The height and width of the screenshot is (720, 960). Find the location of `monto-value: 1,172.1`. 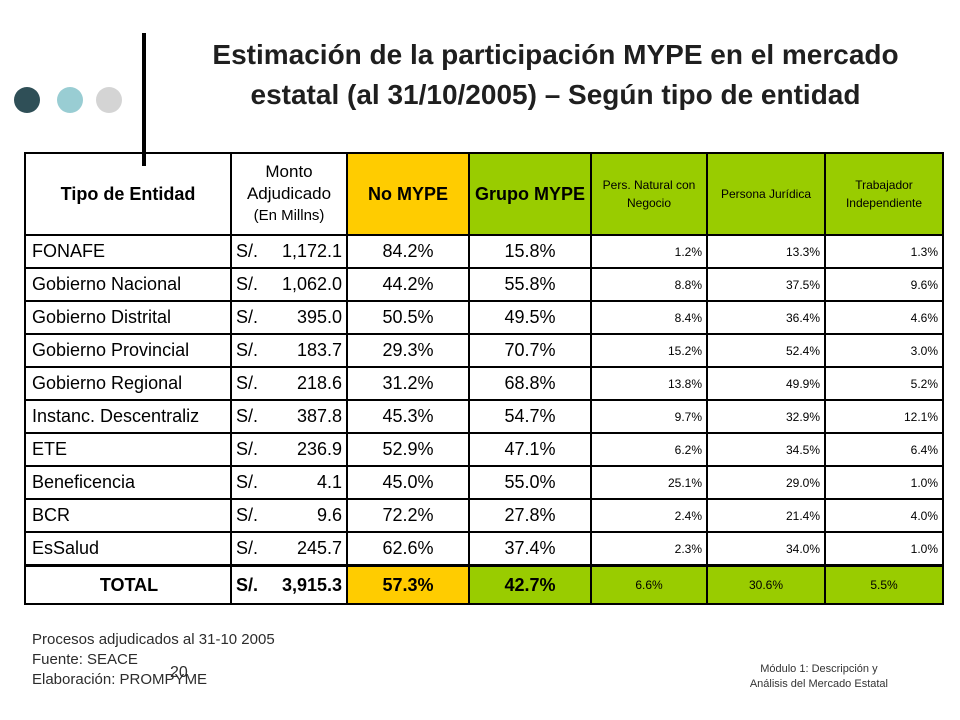

monto-value: 1,172.1 is located at coordinates (311, 251).